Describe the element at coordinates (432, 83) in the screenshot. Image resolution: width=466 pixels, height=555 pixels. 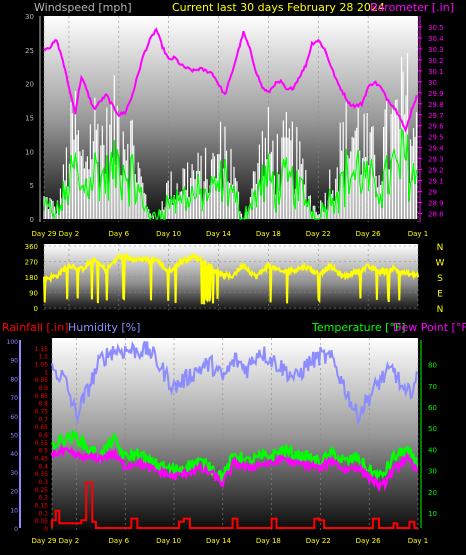
I see `barometer-tick-label: 30` at that location.